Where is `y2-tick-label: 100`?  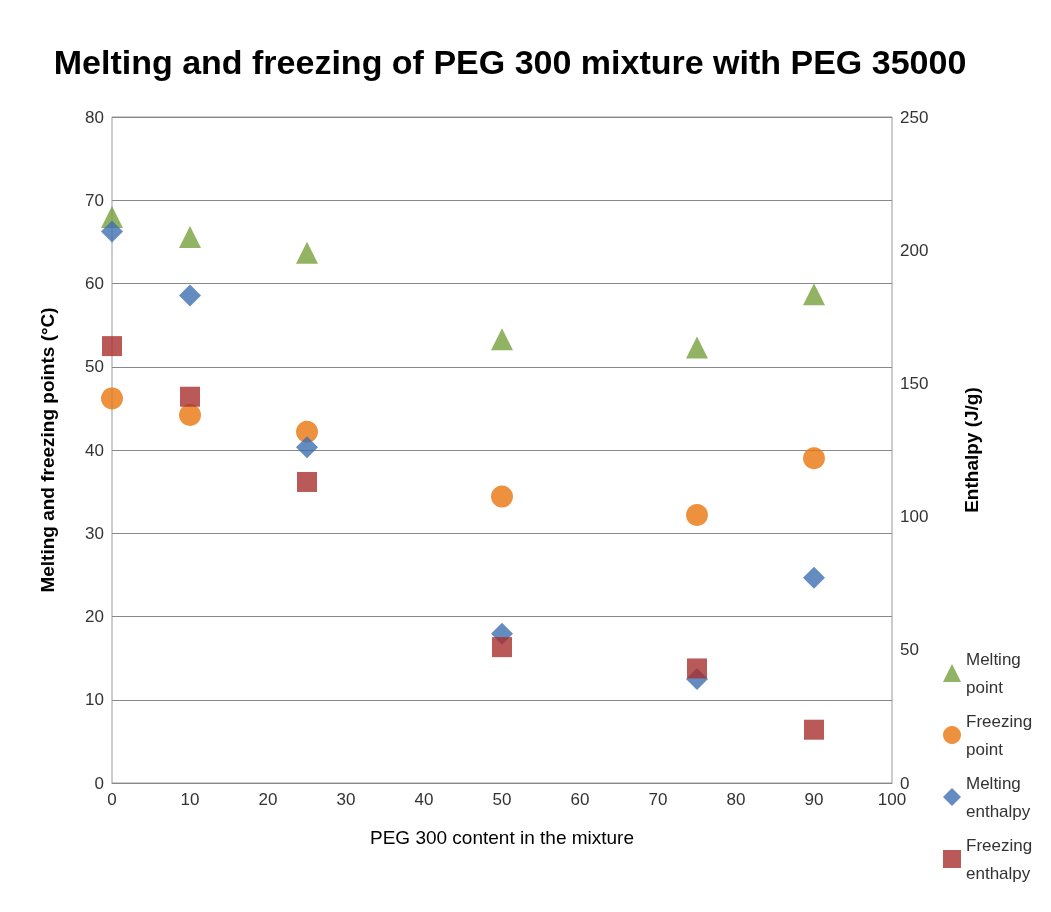 y2-tick-label: 100 is located at coordinates (914, 517).